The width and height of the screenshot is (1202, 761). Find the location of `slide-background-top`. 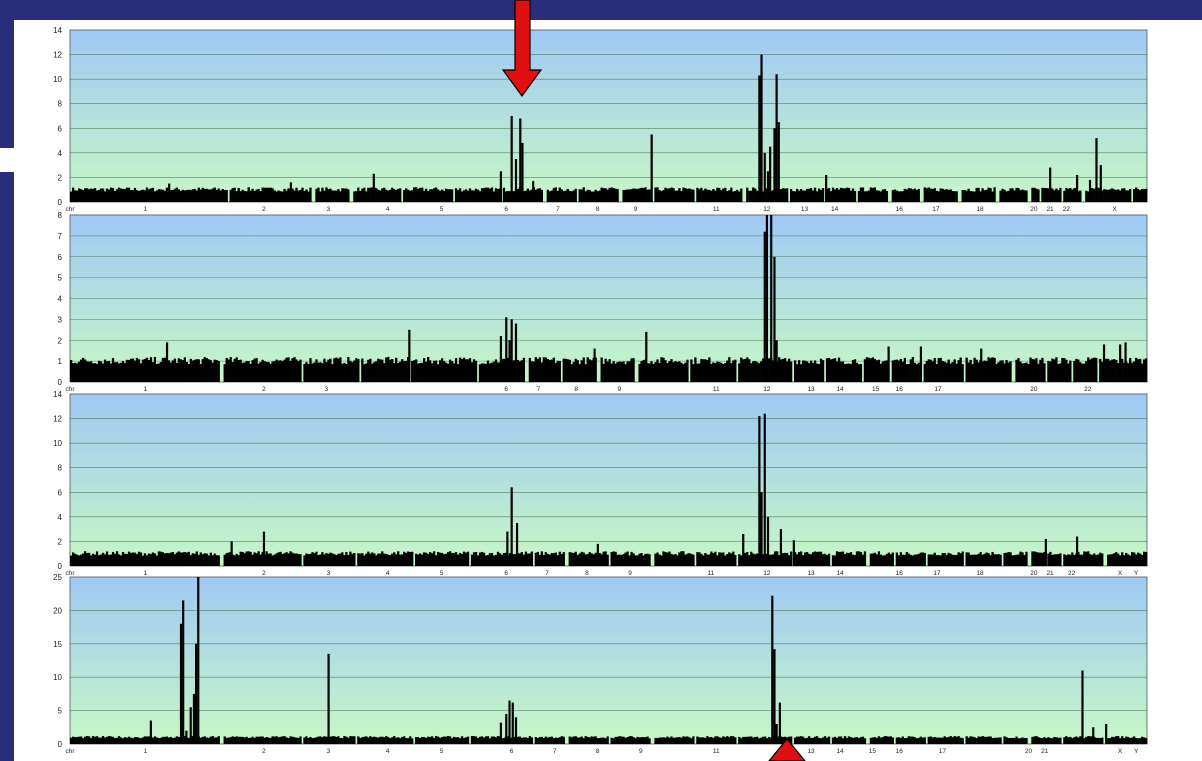

slide-background-top is located at coordinates (608, 10).